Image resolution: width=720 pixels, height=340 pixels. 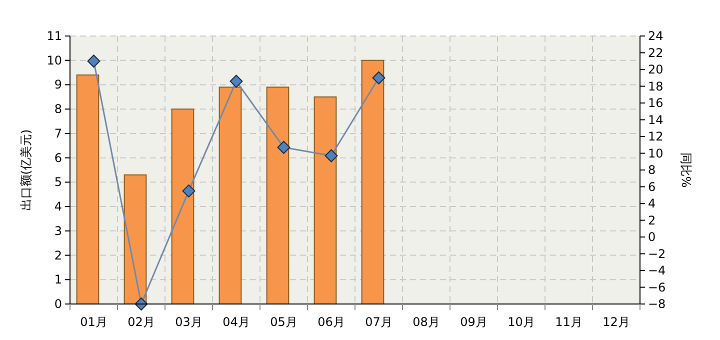 What do you see at coordinates (521, 322) in the screenshot?
I see `x-tick-label: 10月` at bounding box center [521, 322].